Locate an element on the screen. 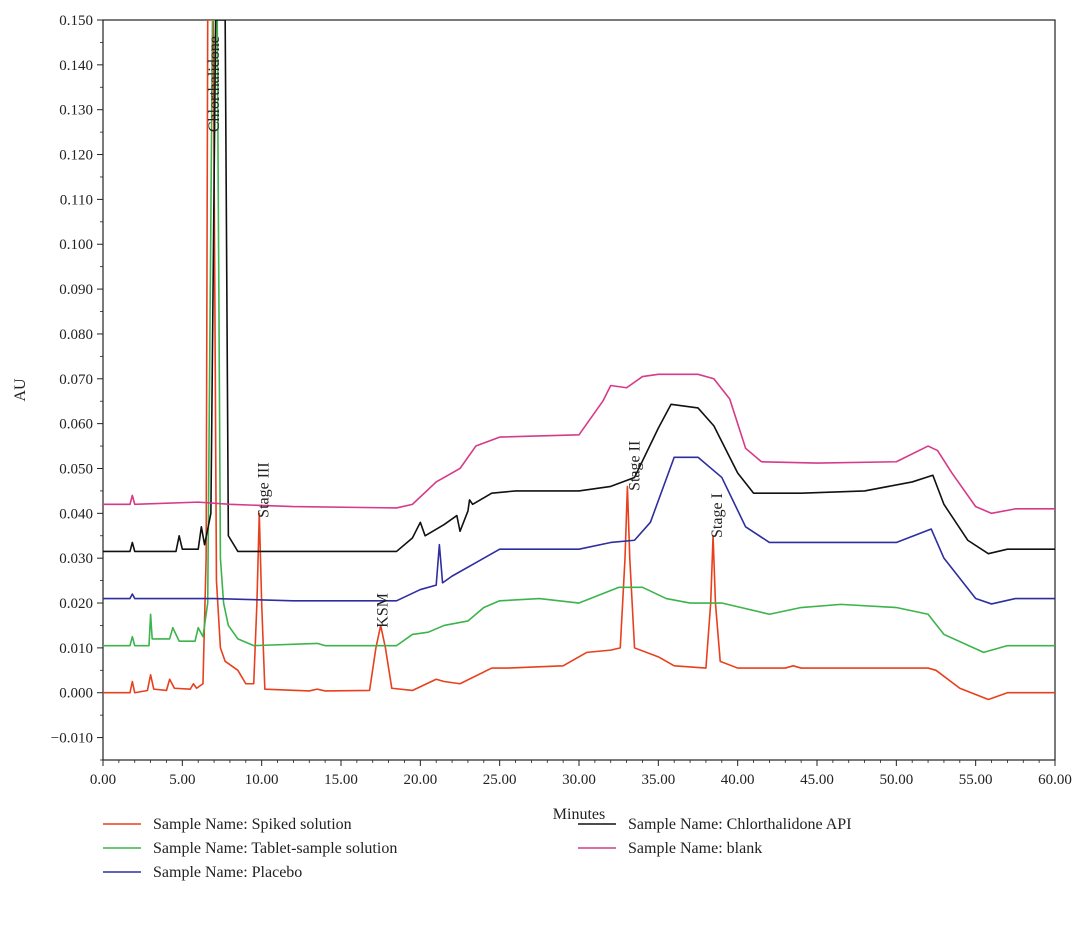  y-tick-label: 0.150 is located at coordinates (76, 21).